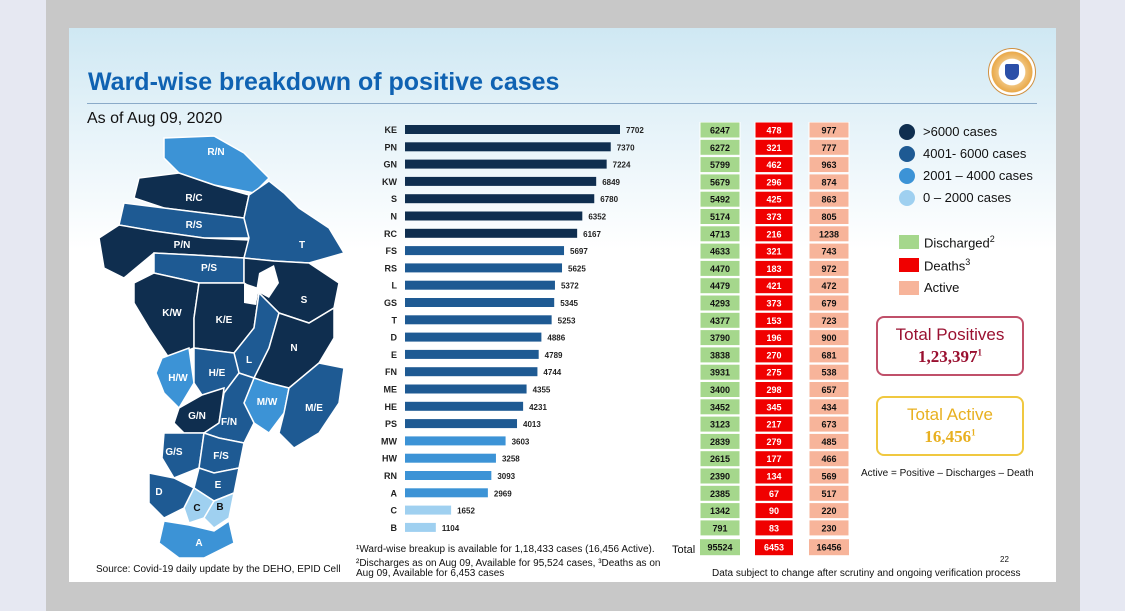 The width and height of the screenshot is (1125, 611). I want to click on active-value: 538, so click(828, 373).